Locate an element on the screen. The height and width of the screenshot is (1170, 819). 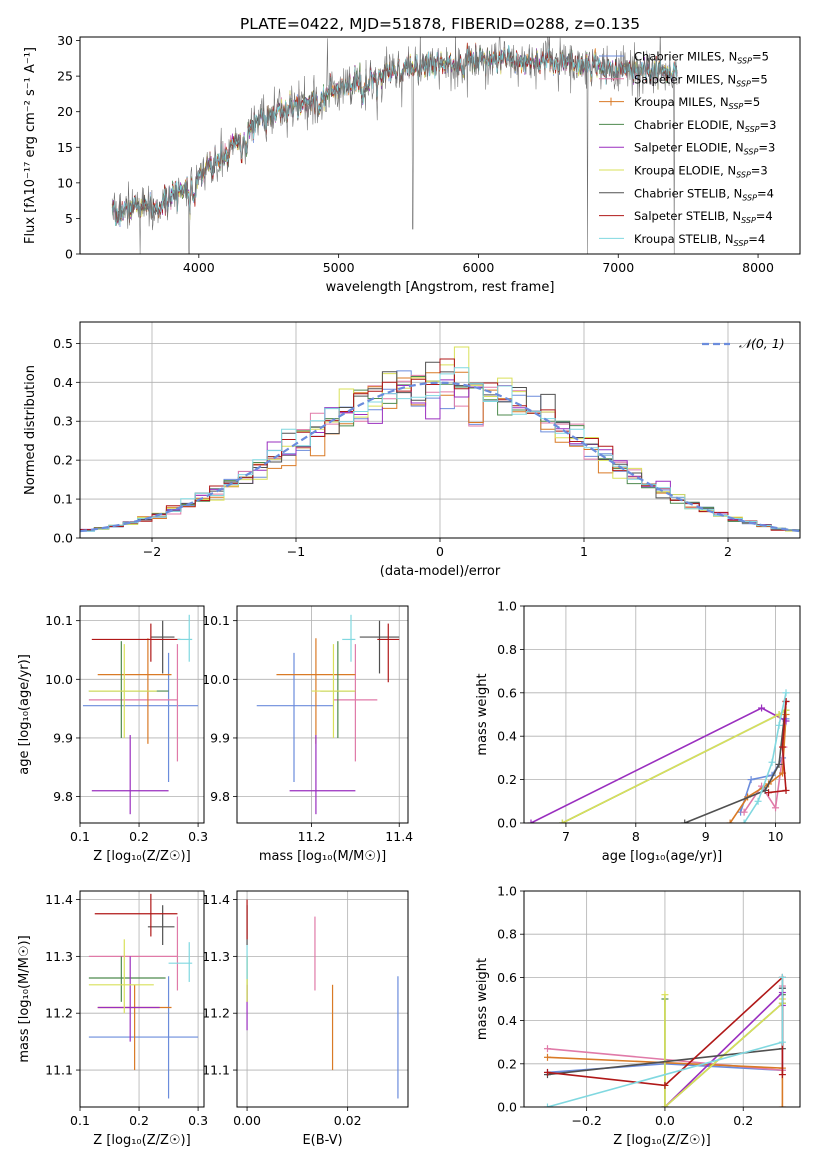
x-tick-label: 0.00 is located at coordinates (247, 1120).